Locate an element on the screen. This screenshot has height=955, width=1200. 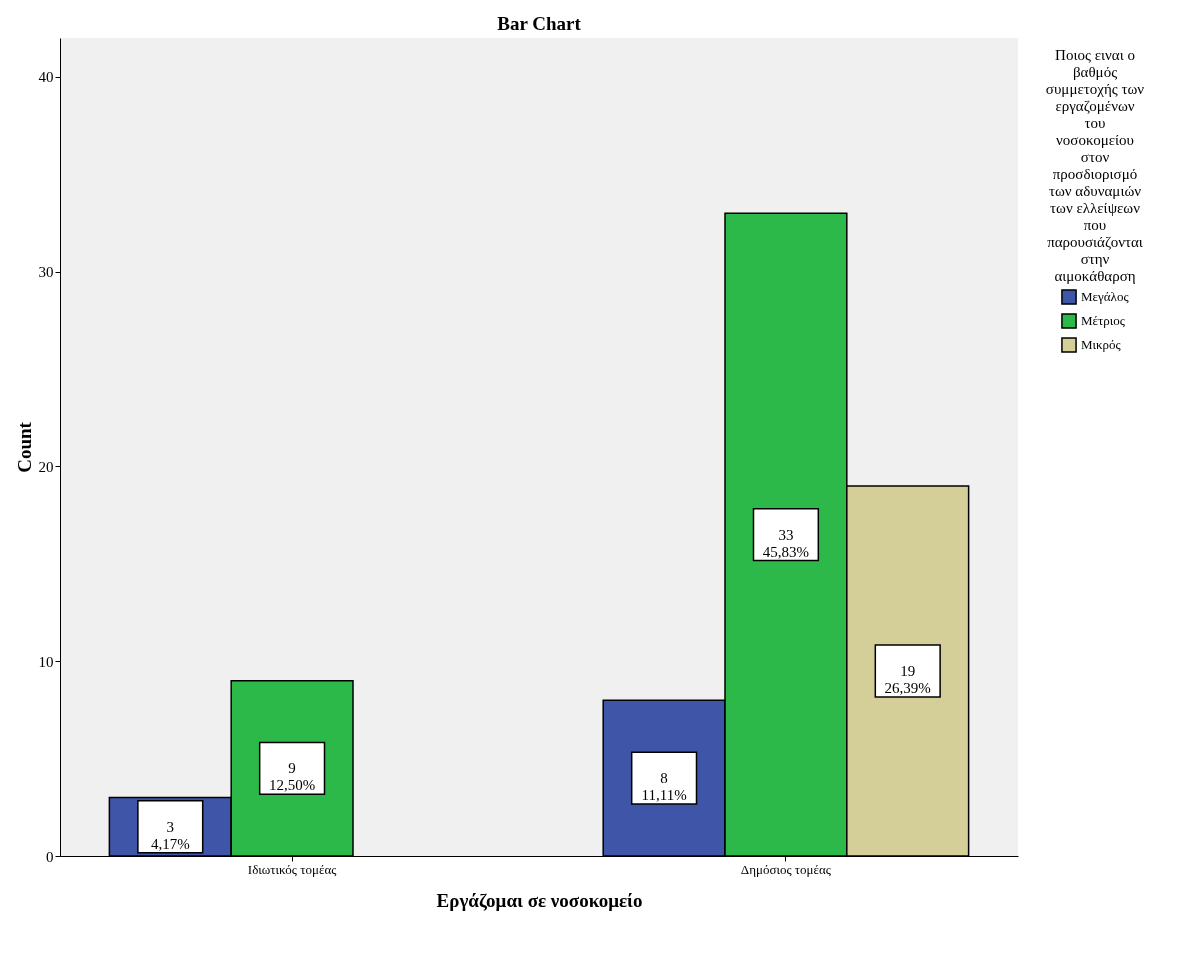
legend-label: Μέτριος is located at coordinates (1103, 320).